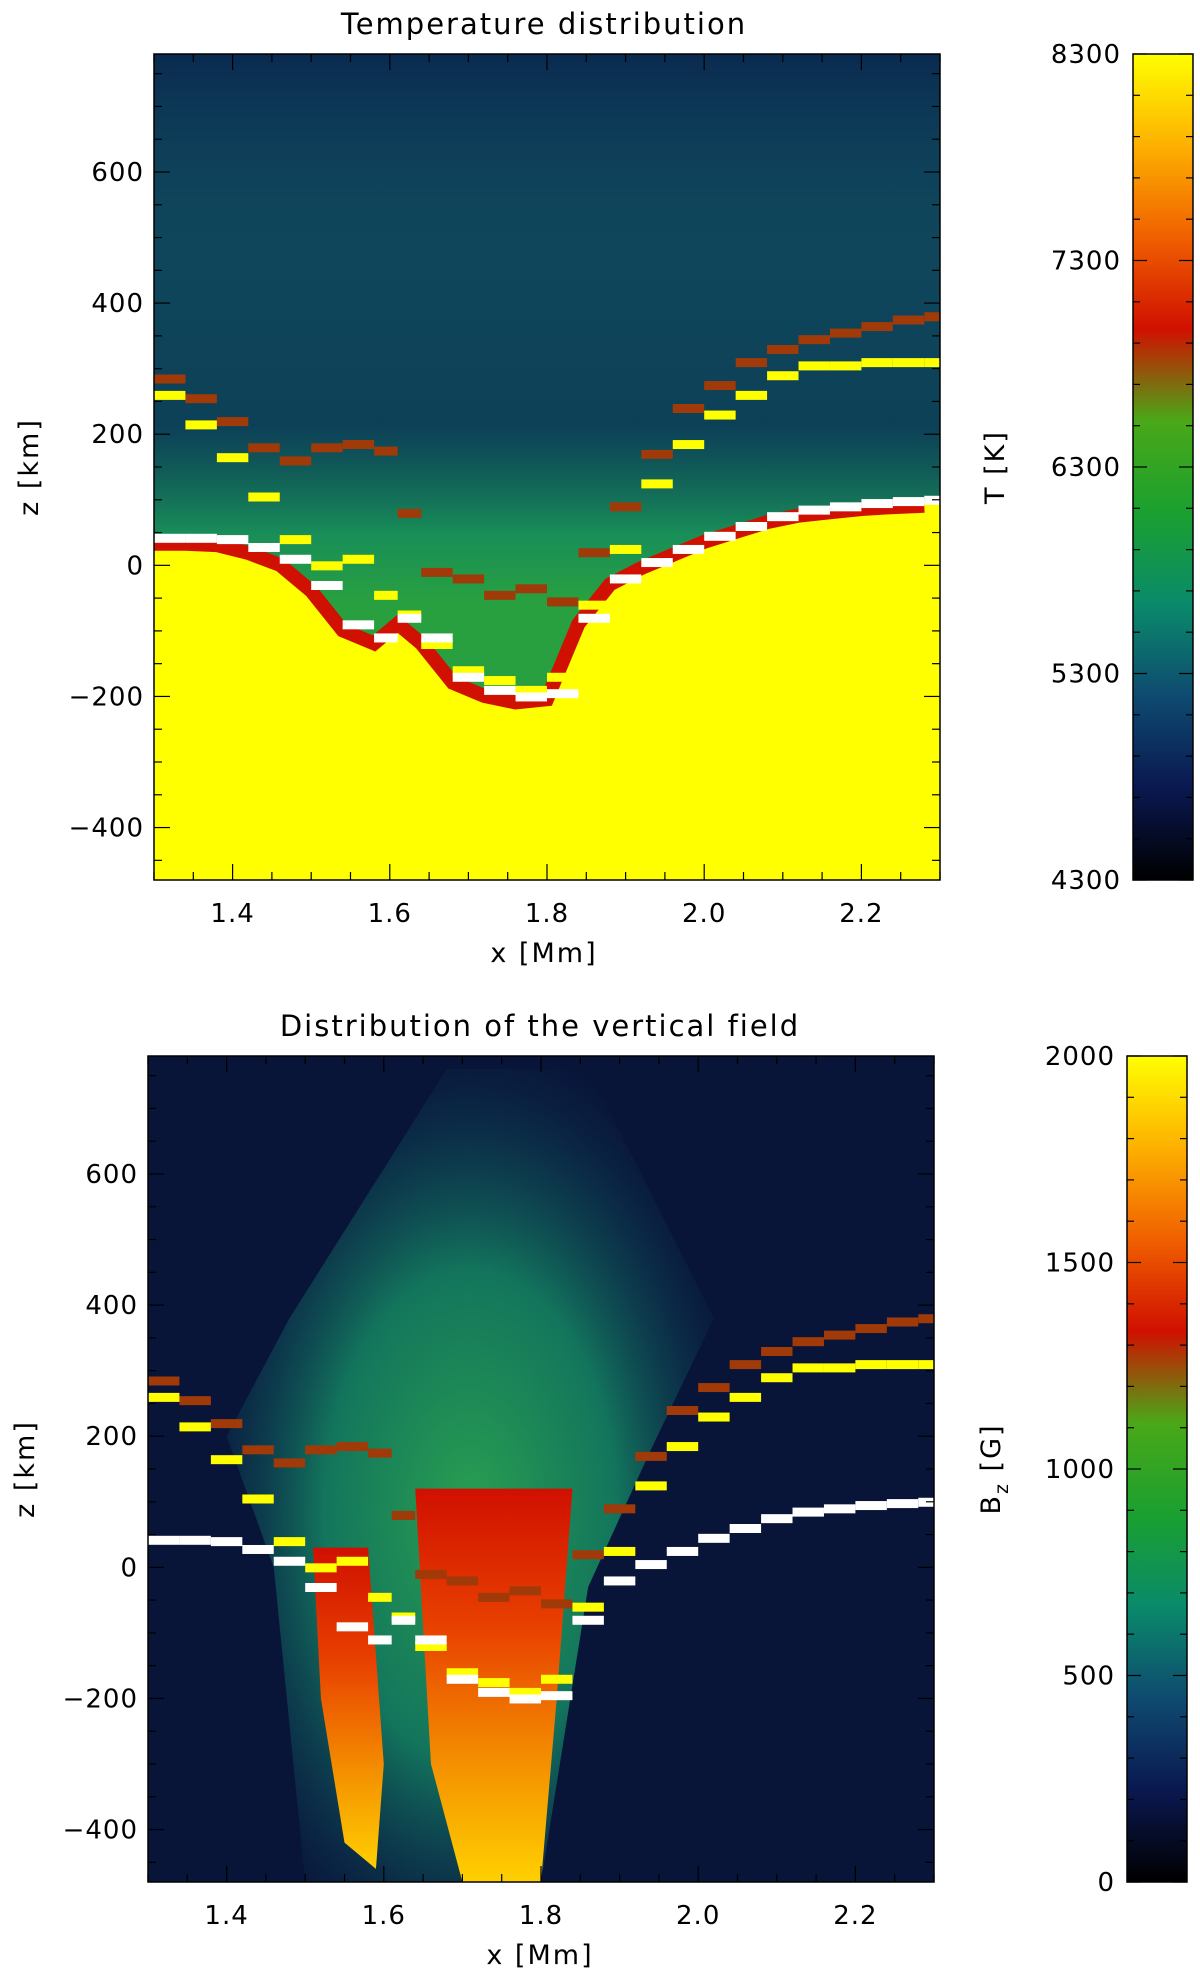 The width and height of the screenshot is (1200, 1974). What do you see at coordinates (29, 467) in the screenshot?
I see `temperature-ylabel: z [km]` at bounding box center [29, 467].